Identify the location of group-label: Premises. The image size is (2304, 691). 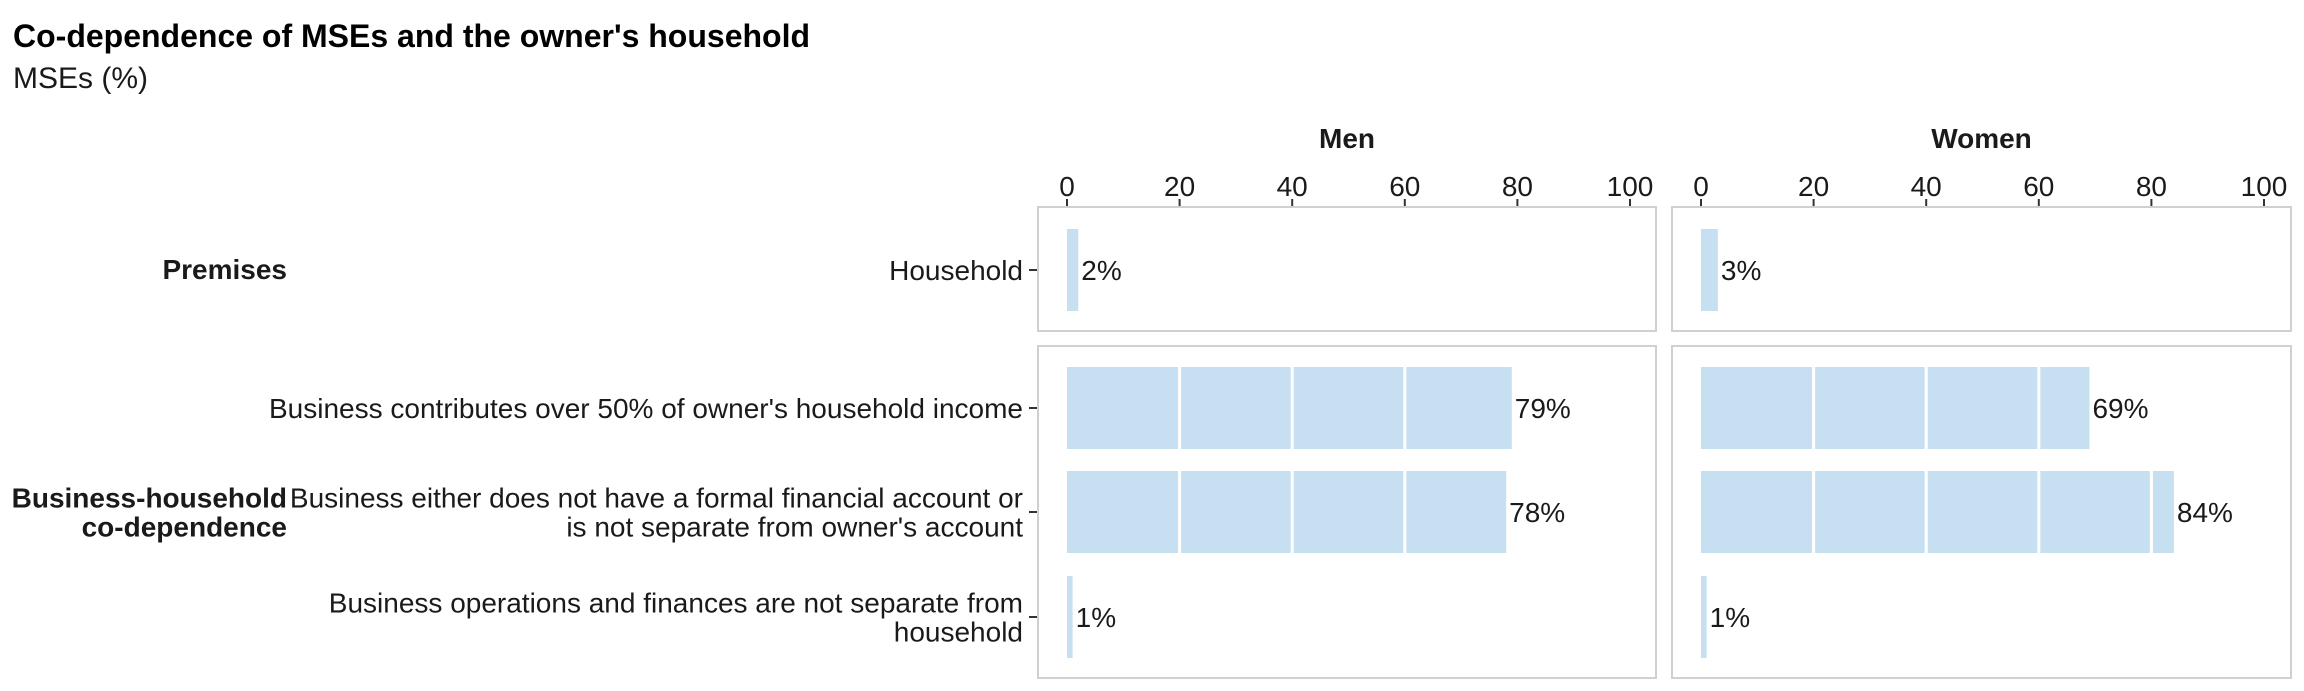
(224, 269).